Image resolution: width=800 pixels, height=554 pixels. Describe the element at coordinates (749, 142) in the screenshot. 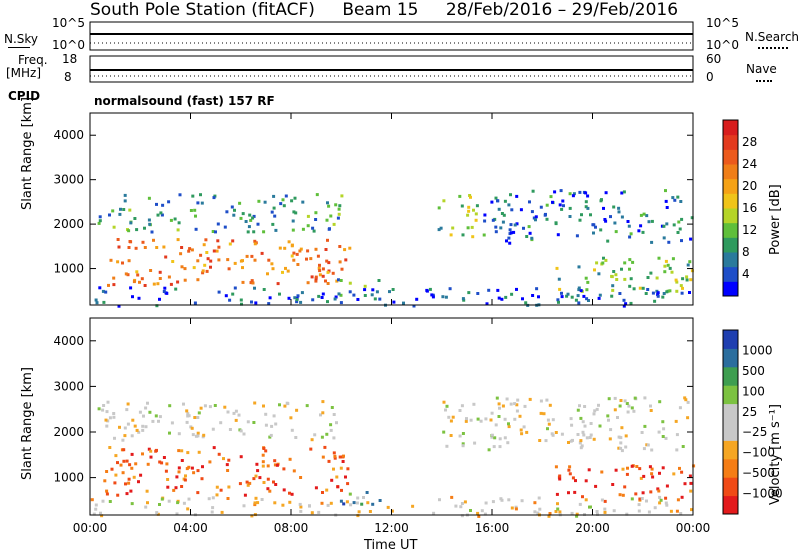

I see `colorbar-tick-label: 28` at that location.